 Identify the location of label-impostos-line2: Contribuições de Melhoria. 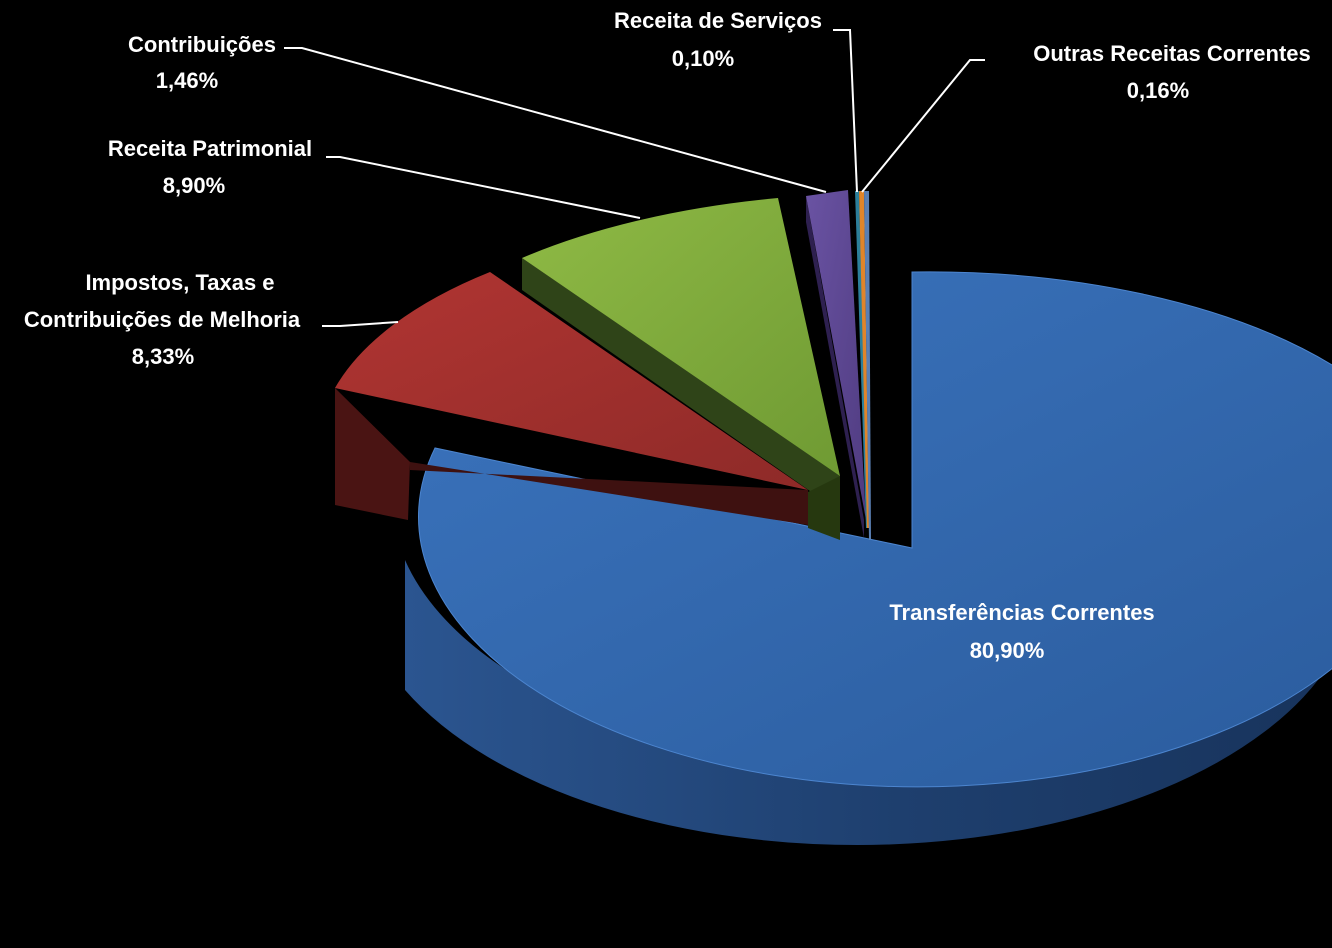
(162, 319).